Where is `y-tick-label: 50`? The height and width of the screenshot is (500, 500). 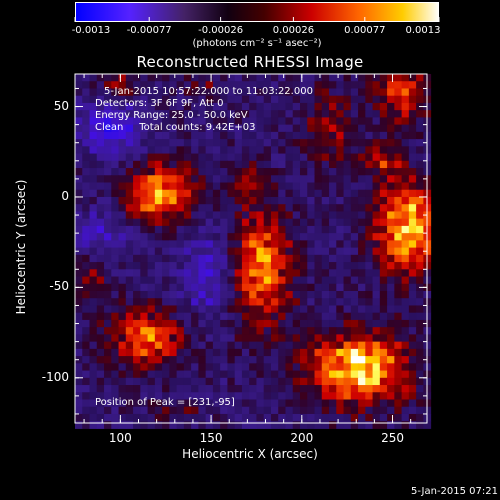
y-tick-label: 50 is located at coordinates (61, 105).